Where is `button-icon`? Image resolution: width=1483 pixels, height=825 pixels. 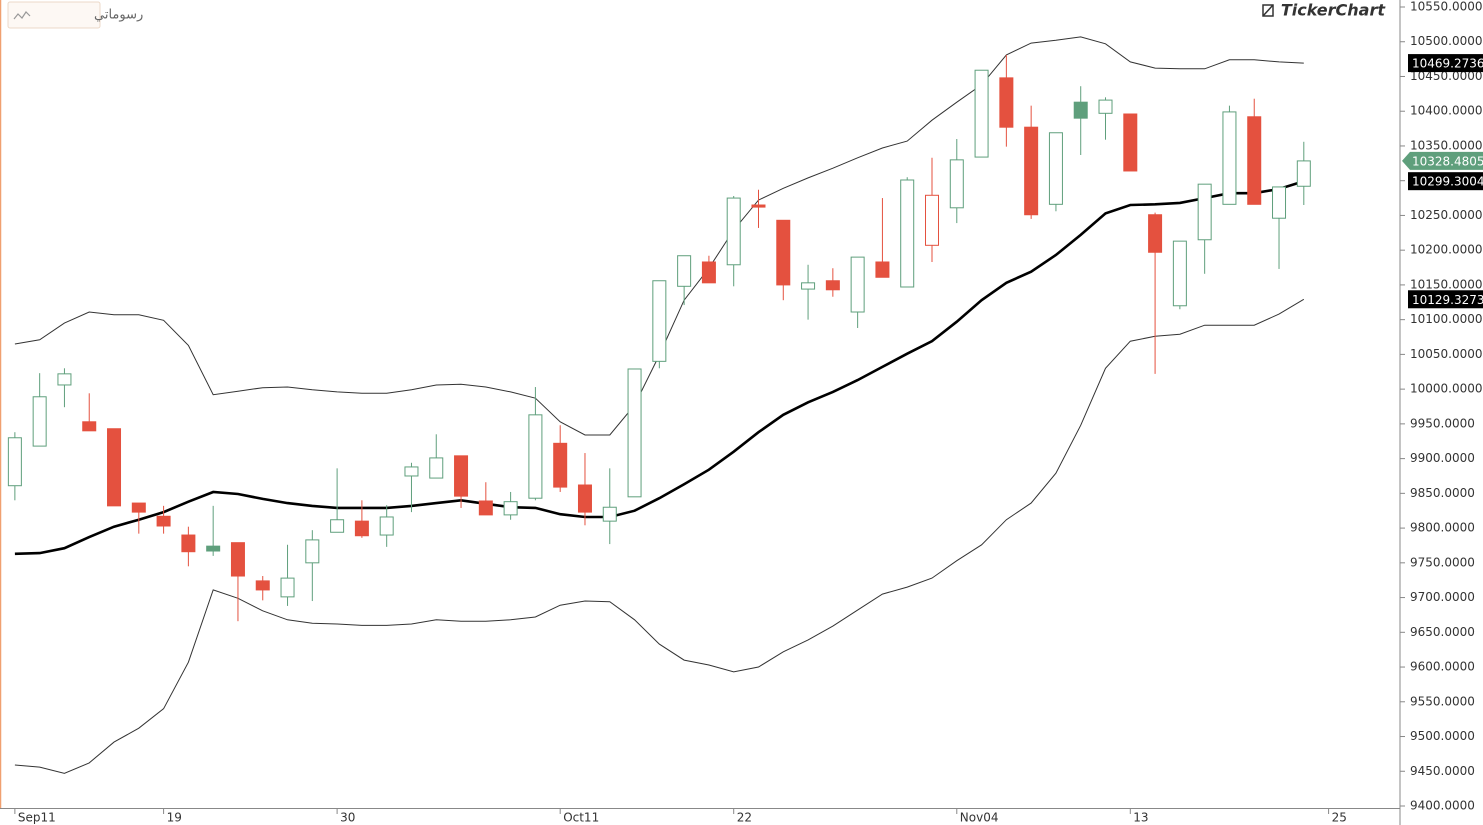 button-icon is located at coordinates (22, 15).